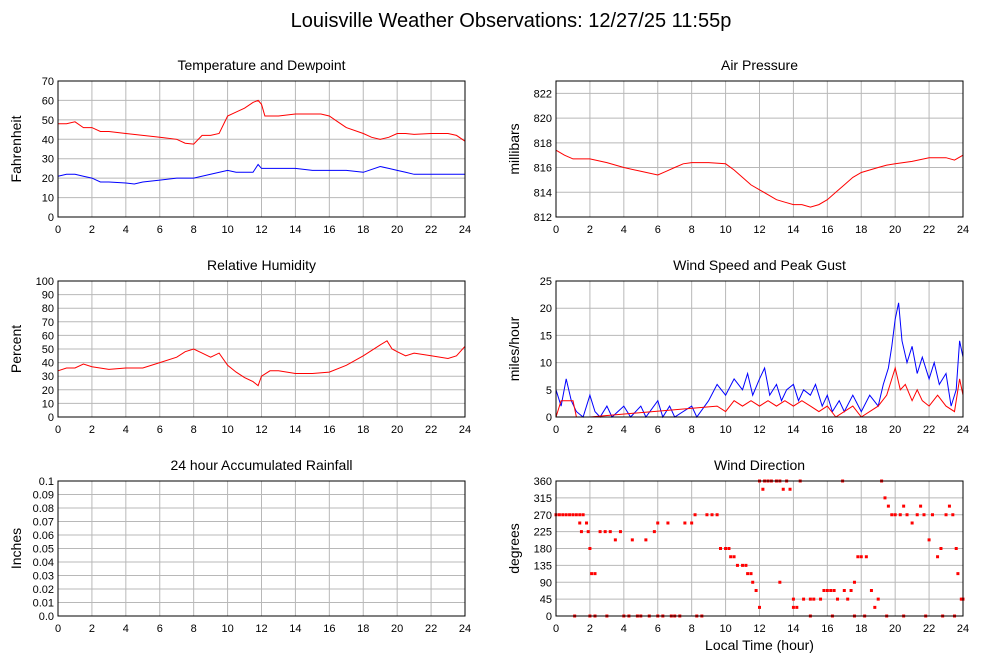  I want to click on panel-title: Temperature and Dewpoint, so click(261, 65).